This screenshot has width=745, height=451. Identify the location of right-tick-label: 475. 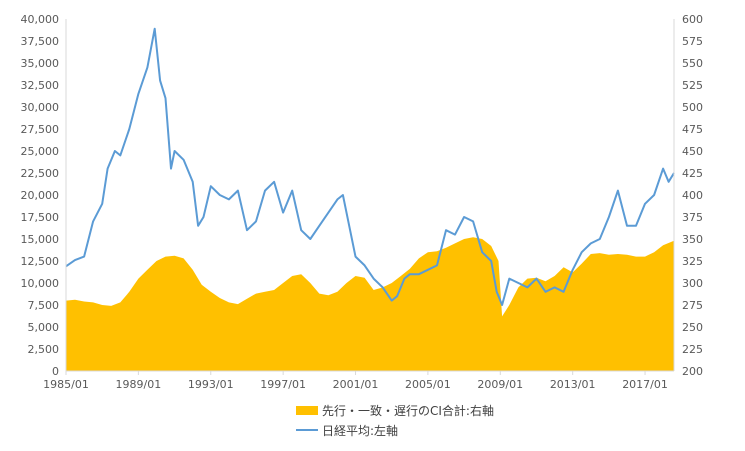
(692, 129).